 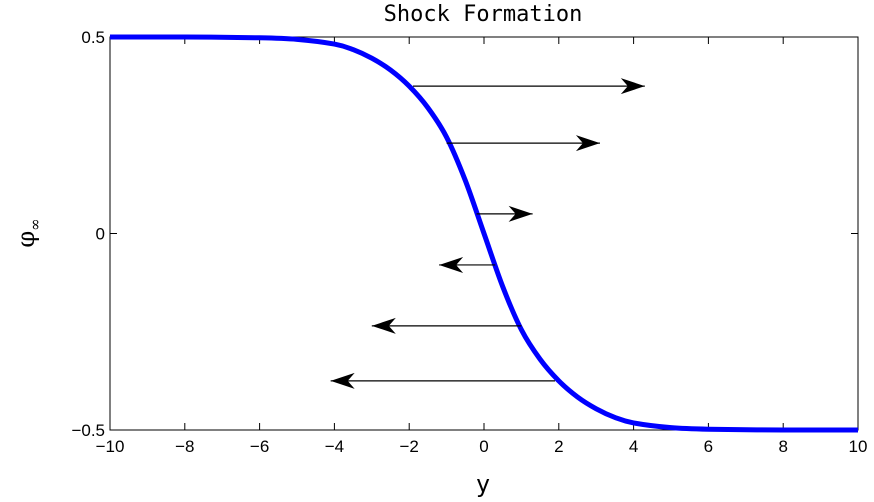 What do you see at coordinates (184, 446) in the screenshot?
I see `x-tick-label: −8` at bounding box center [184, 446].